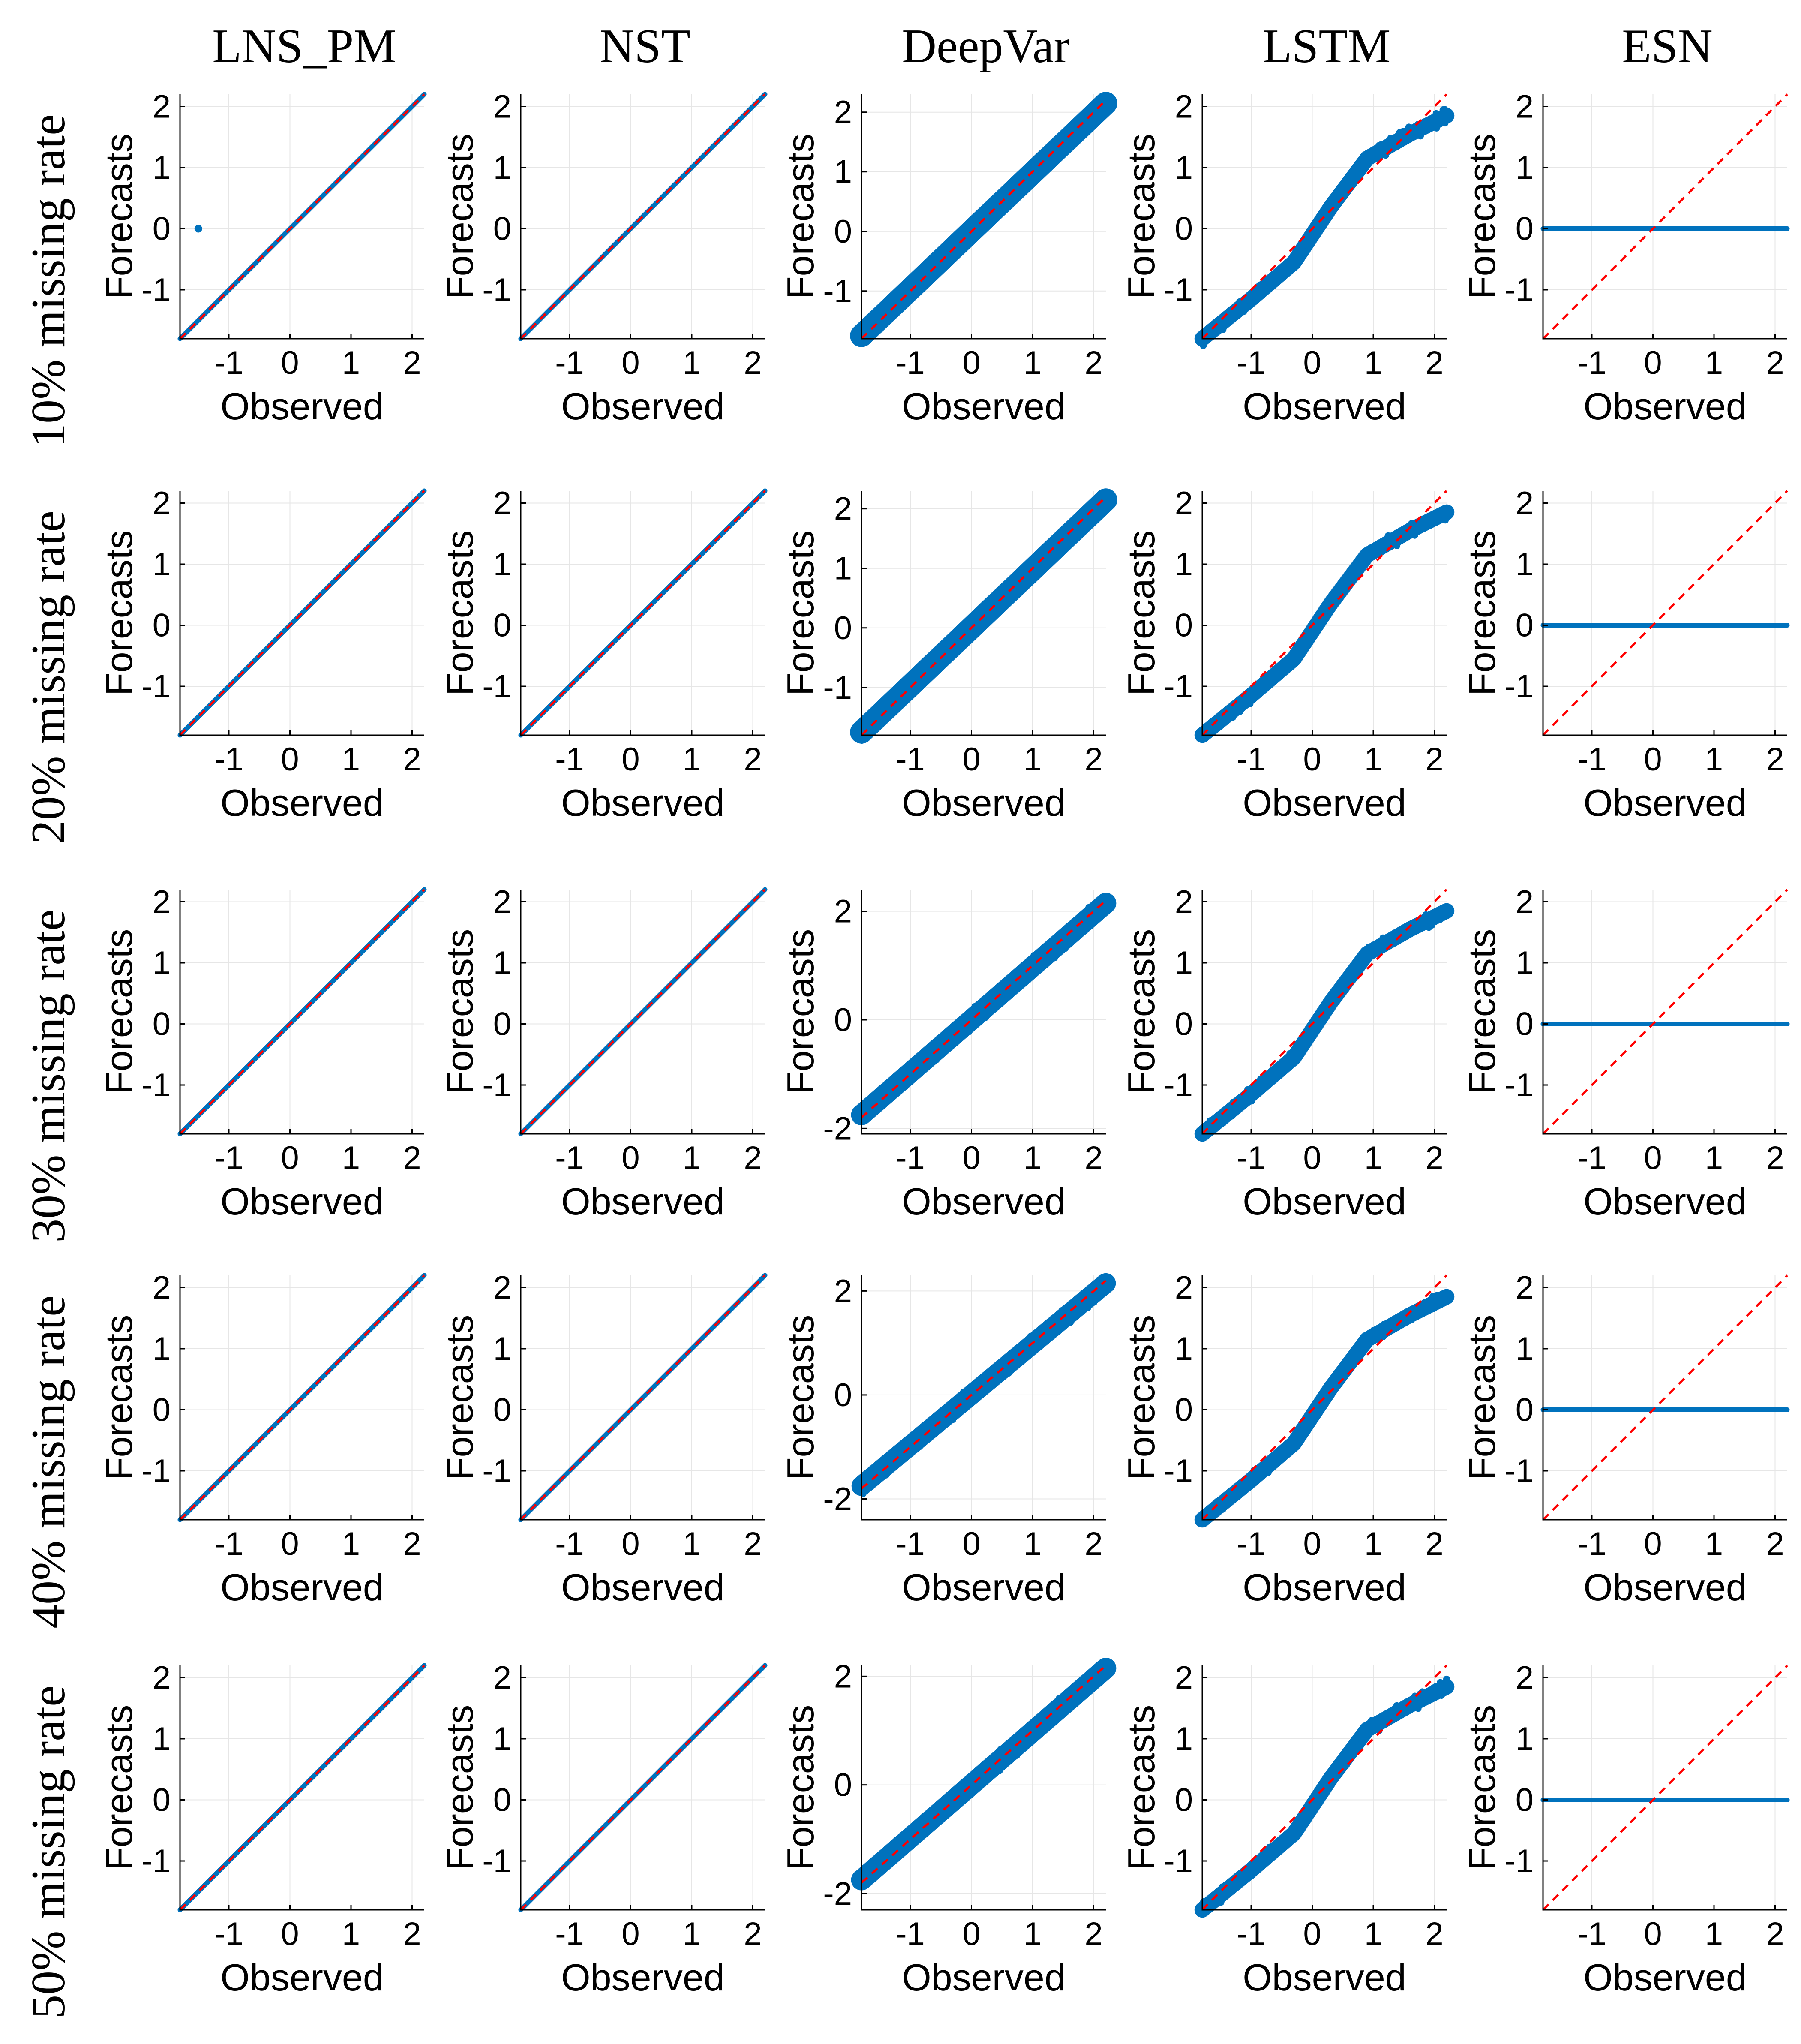 The height and width of the screenshot is (2044, 1801). I want to click on panel-esn-row-5: -1 0 1 2 -1 0 1 2 Observed Forecasts, so click(1626, 1829).